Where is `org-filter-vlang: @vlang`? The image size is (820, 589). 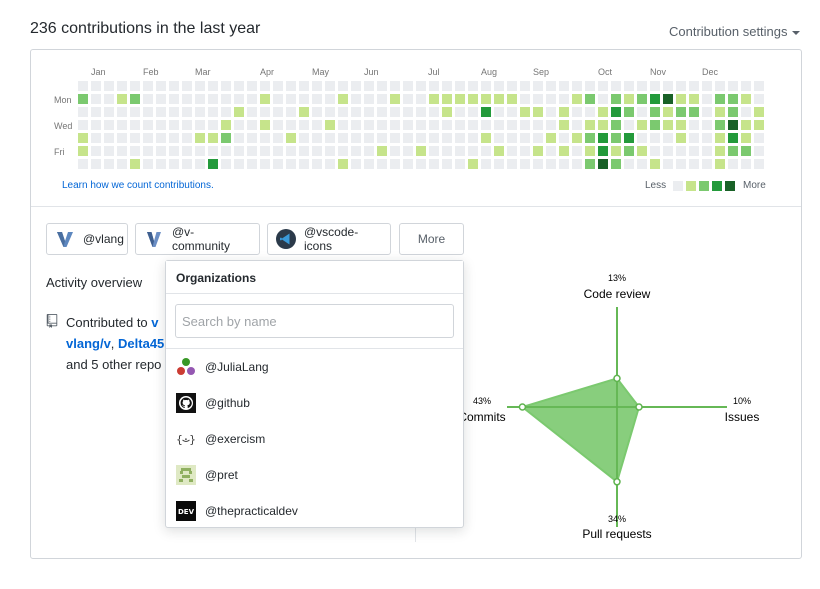
org-filter-vlang: @vlang is located at coordinates (87, 239).